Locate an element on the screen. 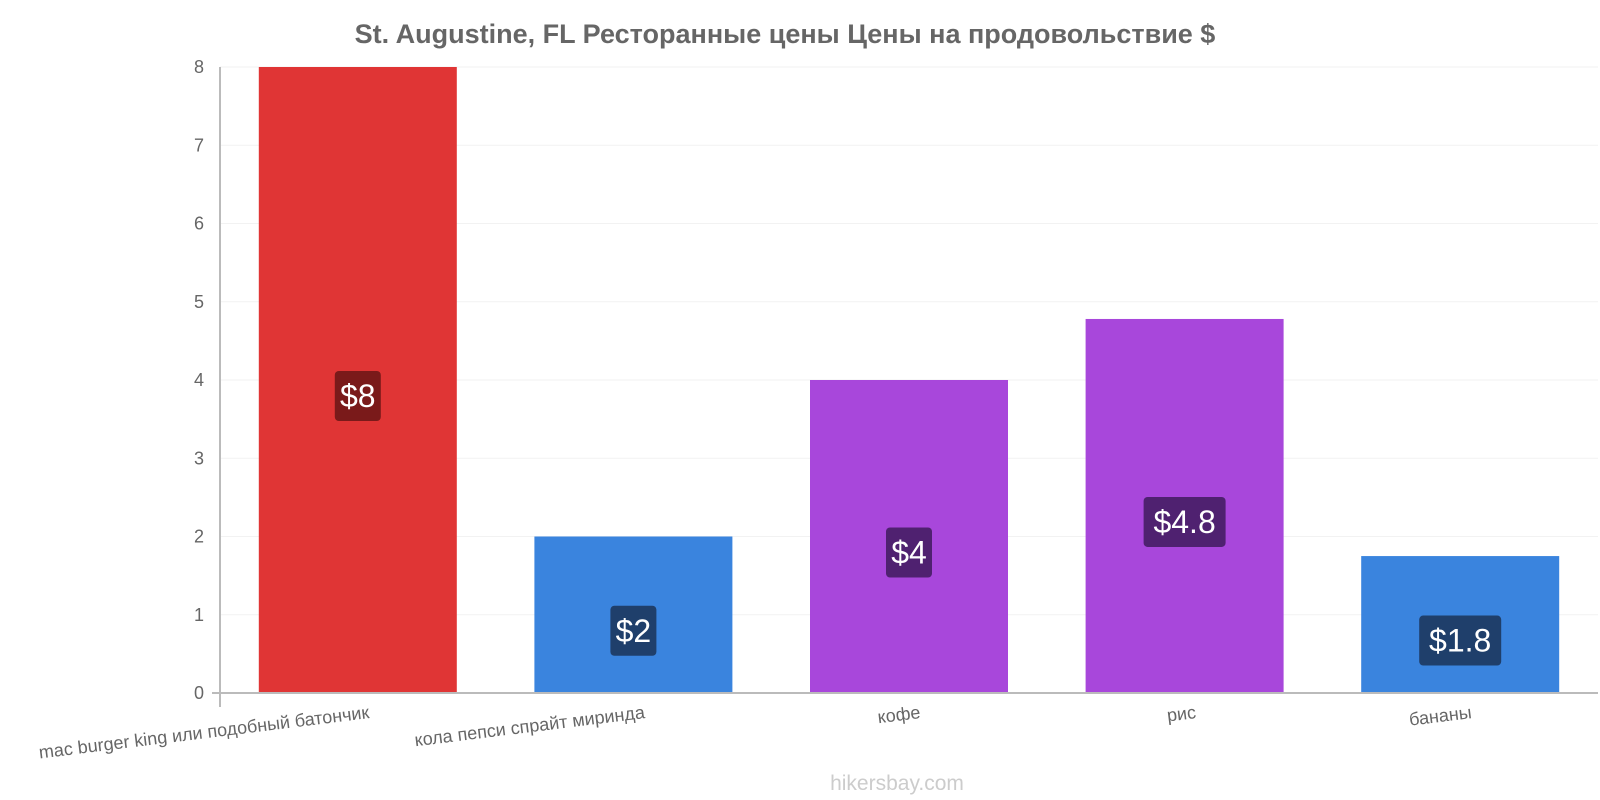 The image size is (1600, 800). y-tick-label: 0 is located at coordinates (199, 693).